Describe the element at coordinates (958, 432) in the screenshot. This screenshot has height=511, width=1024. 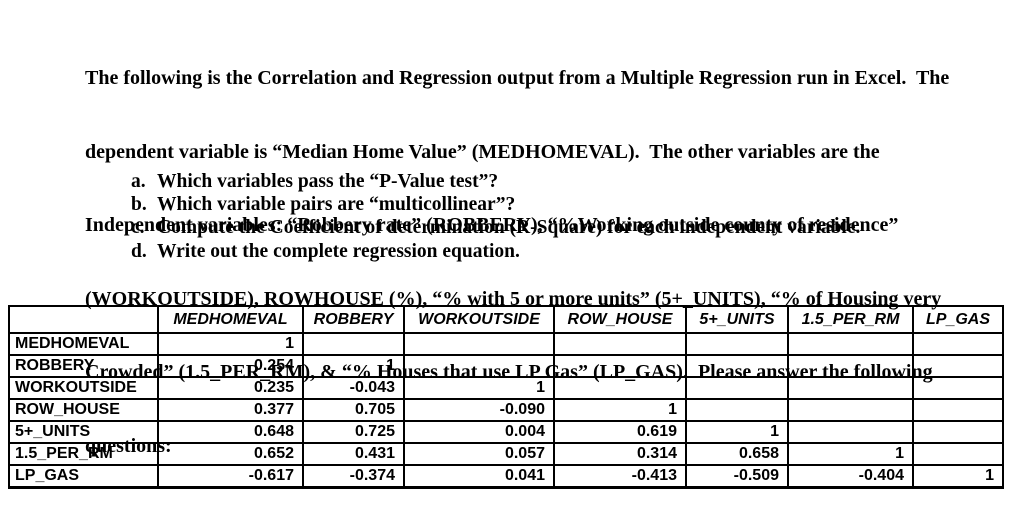
I see `cell-5+_UNITS-LP_GAS` at that location.